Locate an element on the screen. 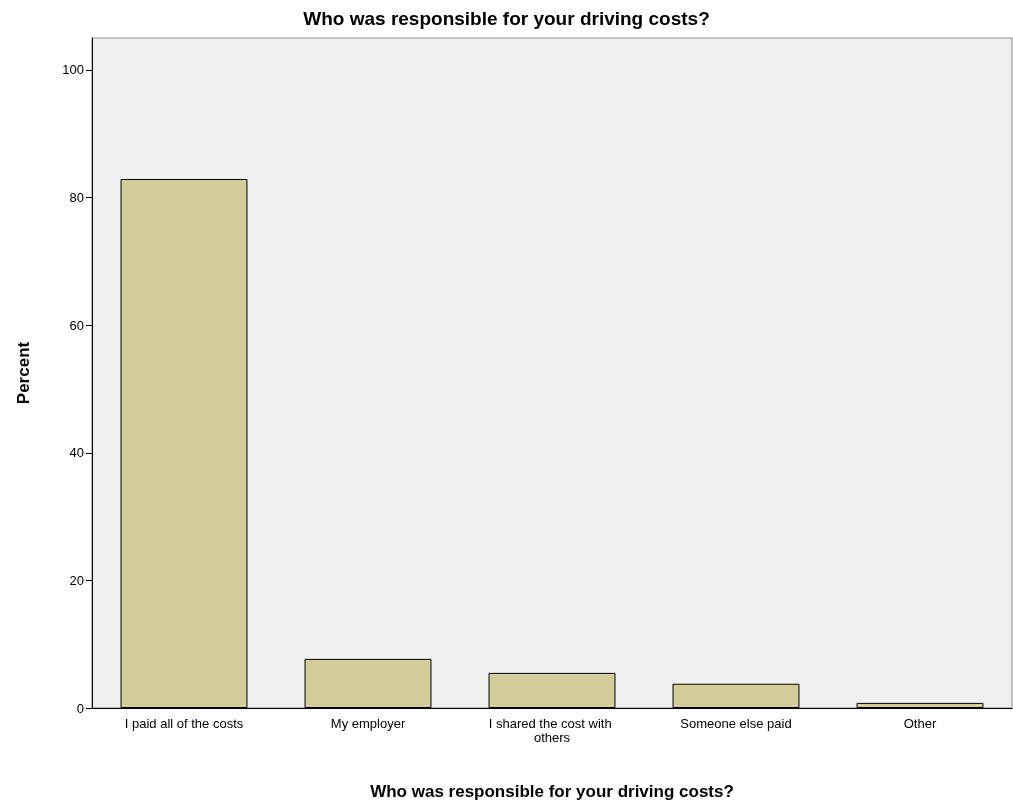  y-tick-label: 0 is located at coordinates (80, 708).